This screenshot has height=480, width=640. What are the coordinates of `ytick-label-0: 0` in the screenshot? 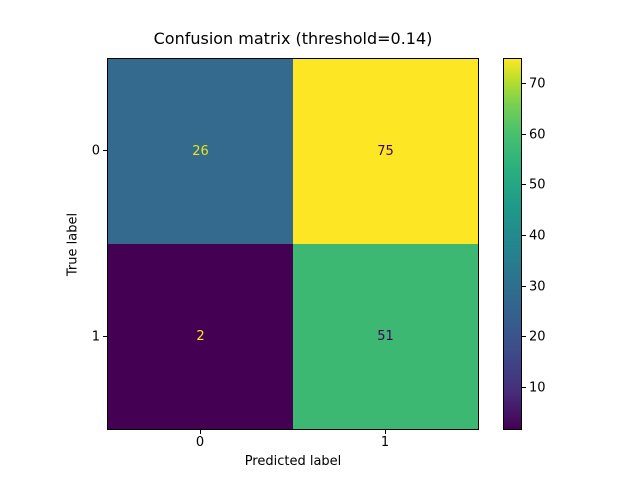 It's located at (95, 151).